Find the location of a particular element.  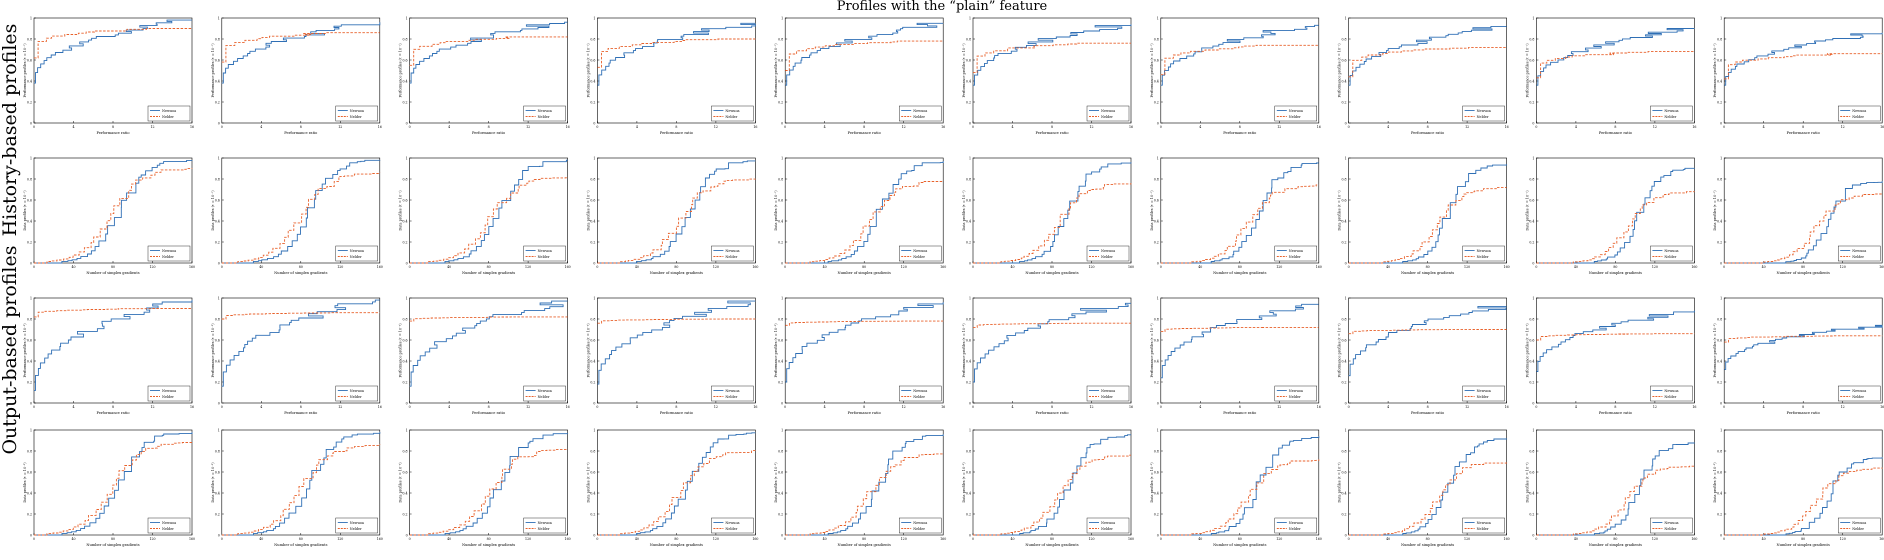

xtick-label-r3c6-2: 80 is located at coordinates (1240, 539).